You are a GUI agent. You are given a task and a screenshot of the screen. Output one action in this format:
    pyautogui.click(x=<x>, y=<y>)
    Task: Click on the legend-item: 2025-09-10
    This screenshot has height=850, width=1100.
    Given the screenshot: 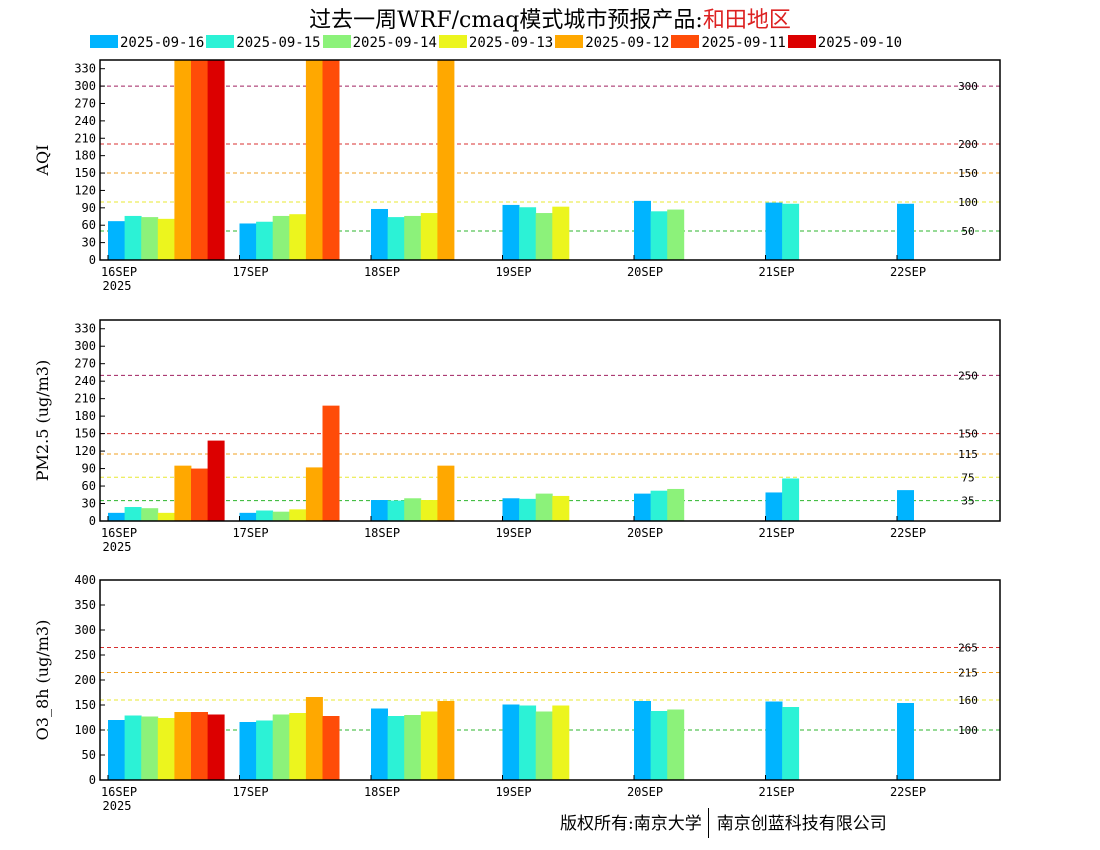 What is the action you would take?
    pyautogui.click(x=845, y=43)
    